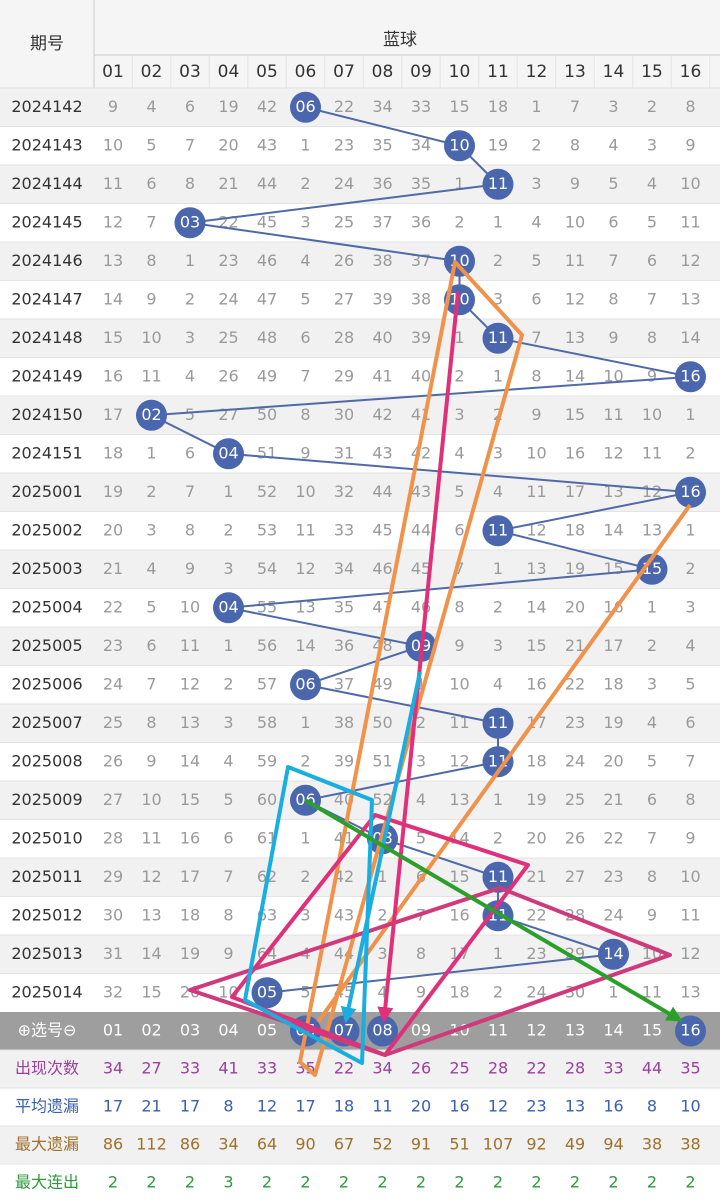 The width and height of the screenshot is (720, 1202). Describe the element at coordinates (344, 1068) in the screenshot. I see `stat-value: 22` at that location.